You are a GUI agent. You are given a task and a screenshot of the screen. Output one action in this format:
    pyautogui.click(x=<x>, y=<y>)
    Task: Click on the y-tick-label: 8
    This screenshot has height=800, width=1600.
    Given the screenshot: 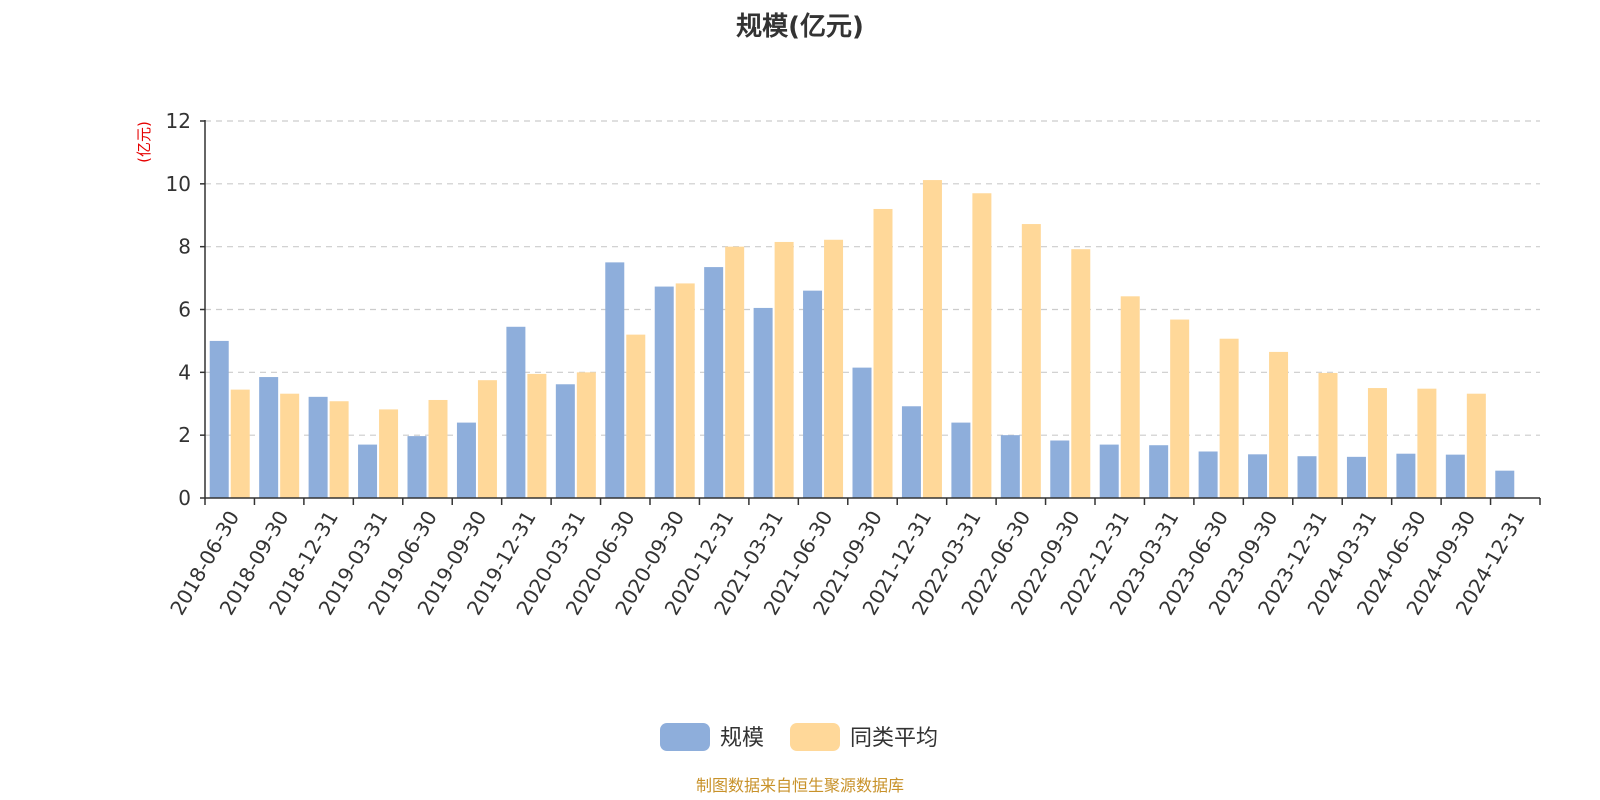 What is the action you would take?
    pyautogui.click(x=184, y=247)
    